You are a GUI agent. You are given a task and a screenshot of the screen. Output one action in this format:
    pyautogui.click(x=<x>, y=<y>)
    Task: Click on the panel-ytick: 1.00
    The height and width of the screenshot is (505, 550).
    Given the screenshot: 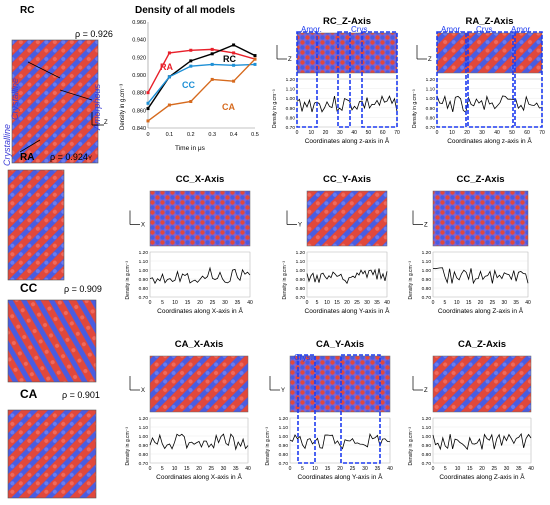 What is the action you would take?
    pyautogui.click(x=144, y=437)
    